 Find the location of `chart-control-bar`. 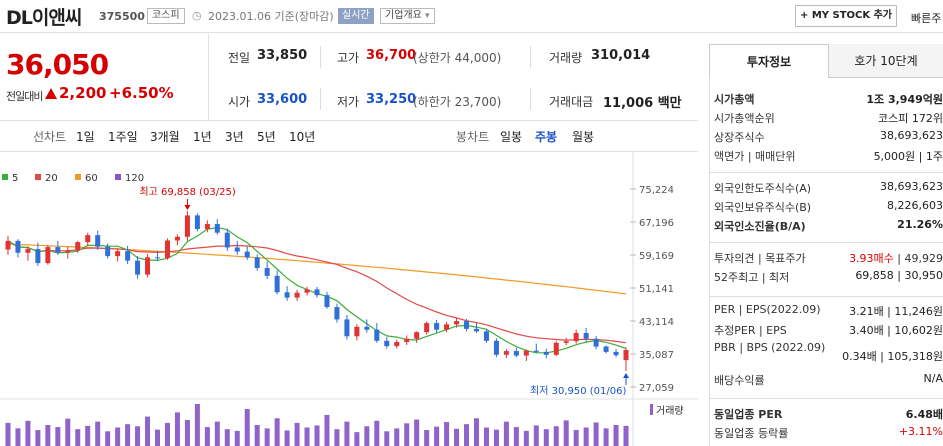

chart-control-bar is located at coordinates (349, 136).